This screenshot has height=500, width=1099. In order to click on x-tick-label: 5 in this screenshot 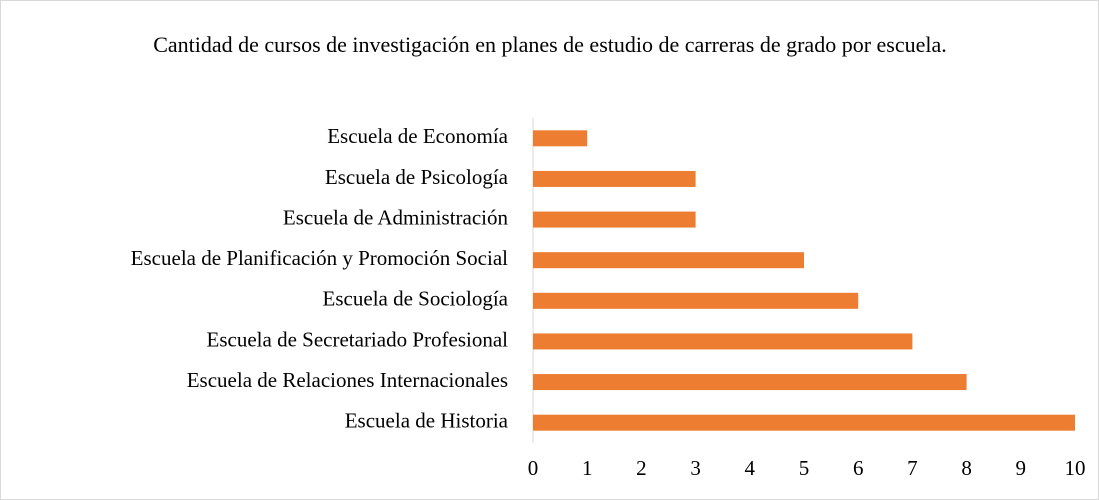, I will do `click(804, 468)`.